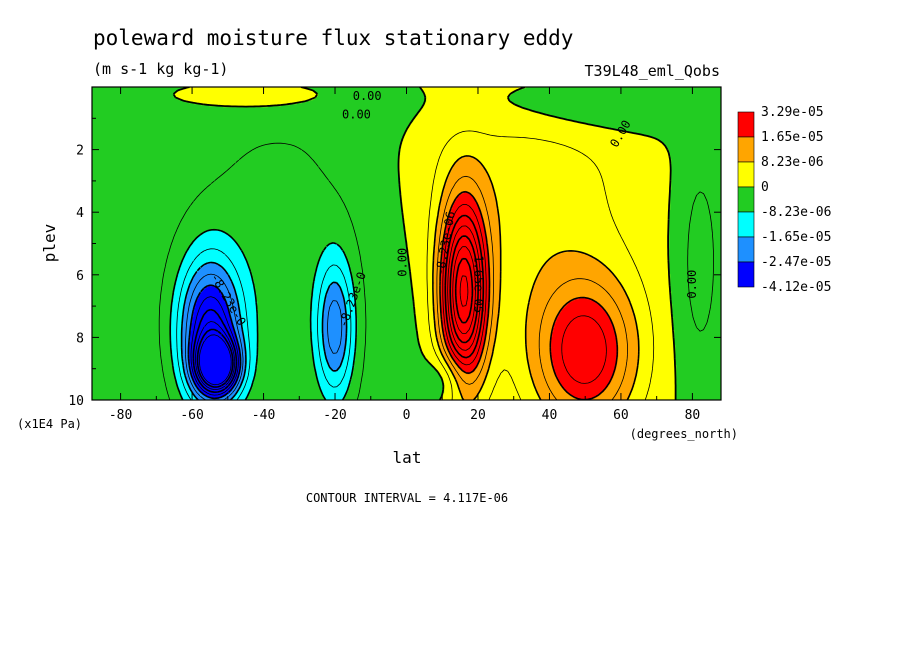 This screenshot has width=904, height=654. What do you see at coordinates (334, 415) in the screenshot?
I see `x-tick-label: -20` at bounding box center [334, 415].